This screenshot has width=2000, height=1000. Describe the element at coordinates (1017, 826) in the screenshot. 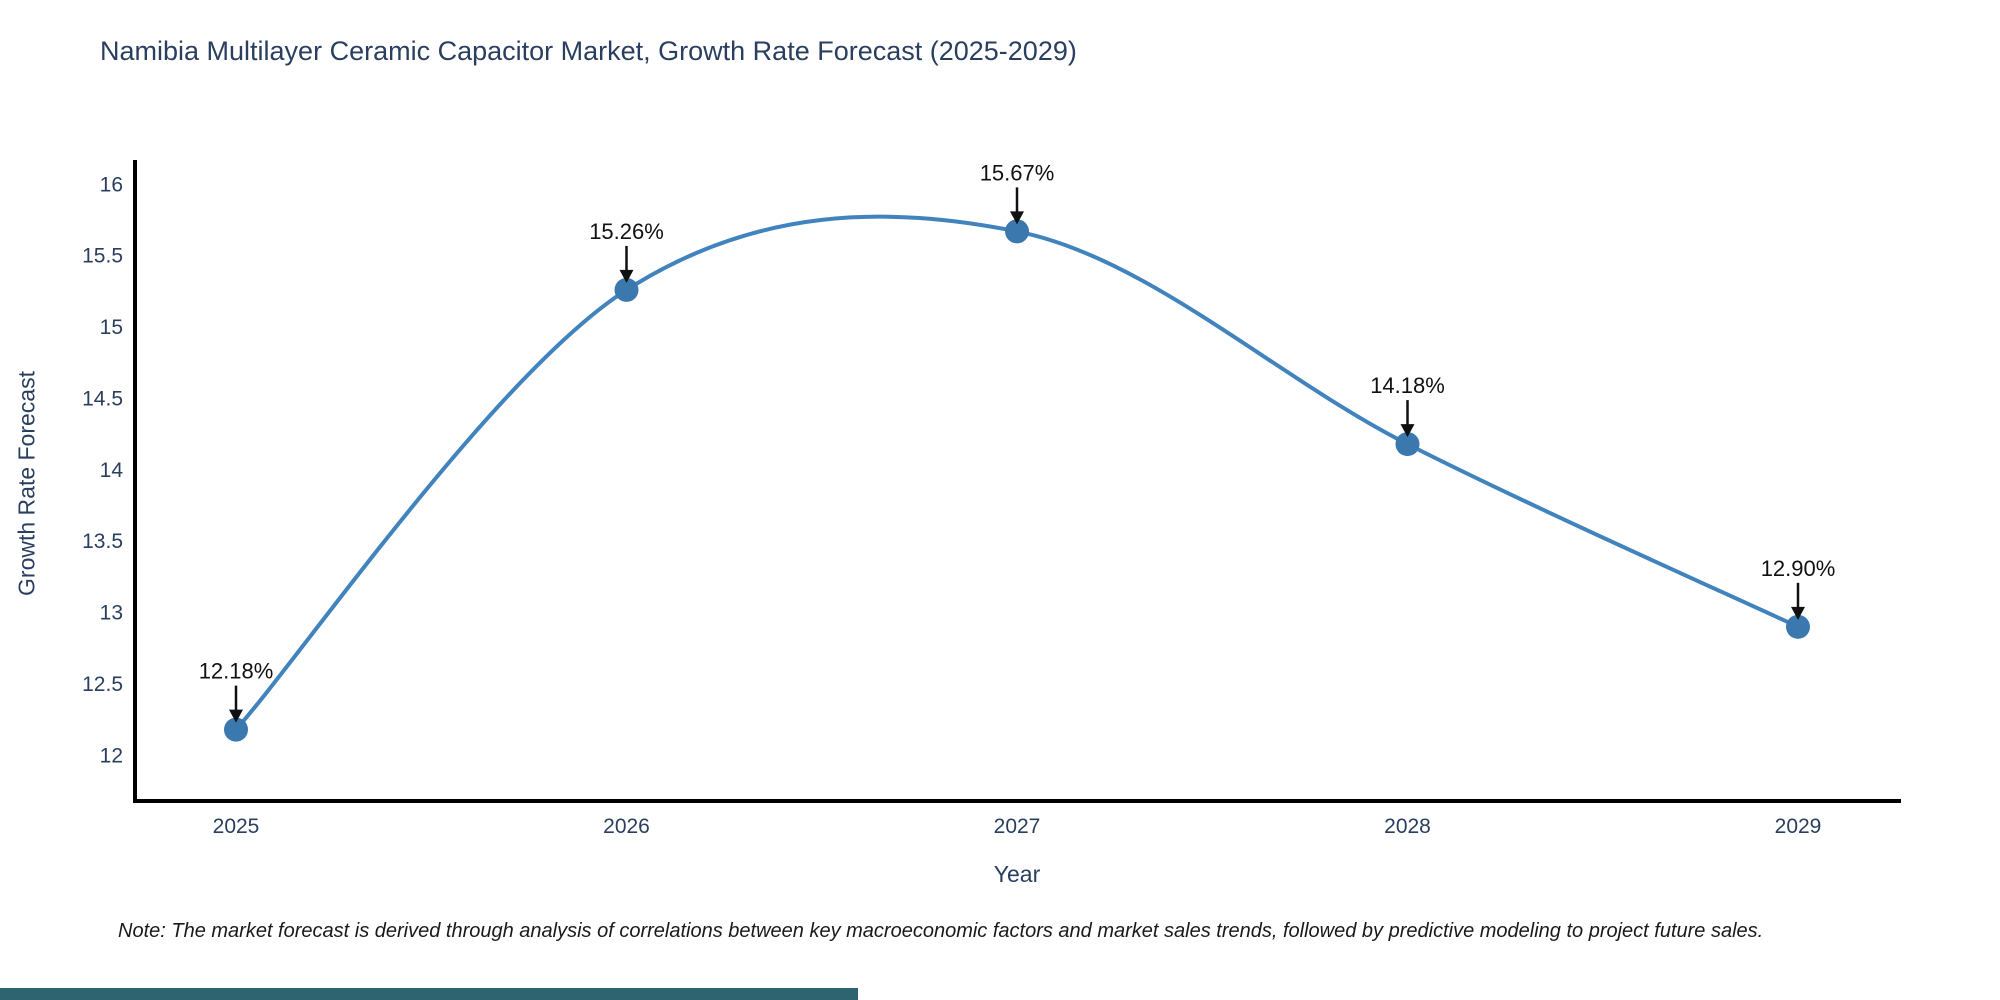

I see `x-tick-label: 2027` at that location.